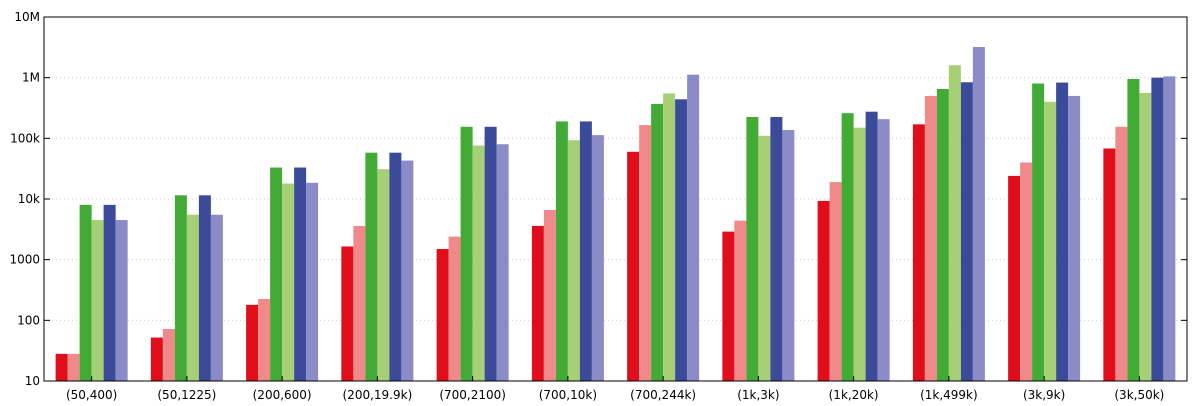 The image size is (1200, 406). What do you see at coordinates (28, 320) in the screenshot?
I see `y-tick-label: 100` at bounding box center [28, 320].